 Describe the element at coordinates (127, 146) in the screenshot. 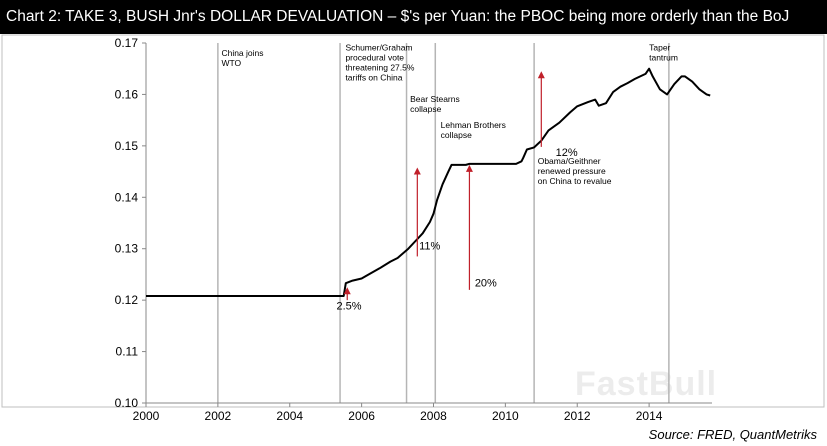

I see `y-tick-label: 0.15` at that location.